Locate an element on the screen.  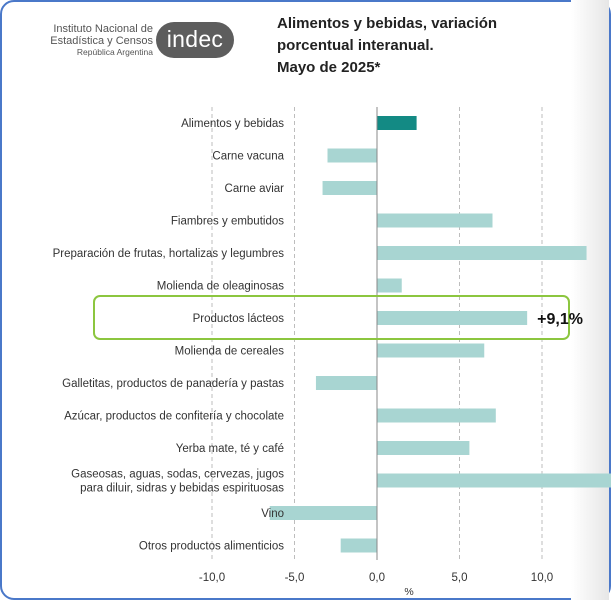
org-name-line-1: Instituto Nacional de is located at coordinates (103, 29).